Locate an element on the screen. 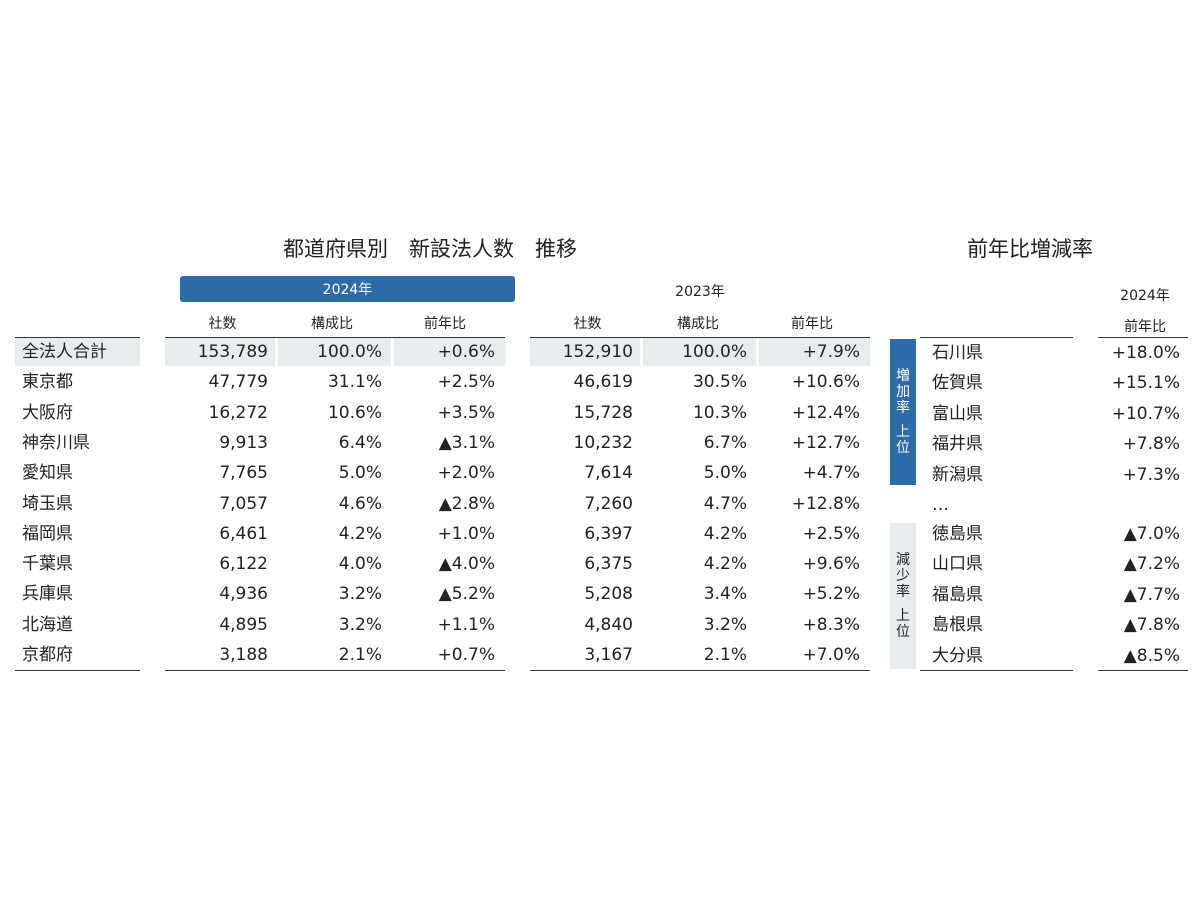  decrease-value: ▲7.7% is located at coordinates (1151, 594).